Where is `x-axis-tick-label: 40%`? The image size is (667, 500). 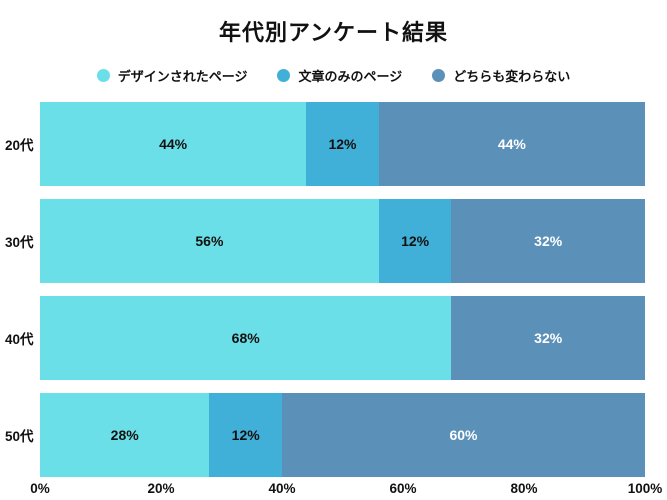 x-axis-tick-label: 40% is located at coordinates (282, 488).